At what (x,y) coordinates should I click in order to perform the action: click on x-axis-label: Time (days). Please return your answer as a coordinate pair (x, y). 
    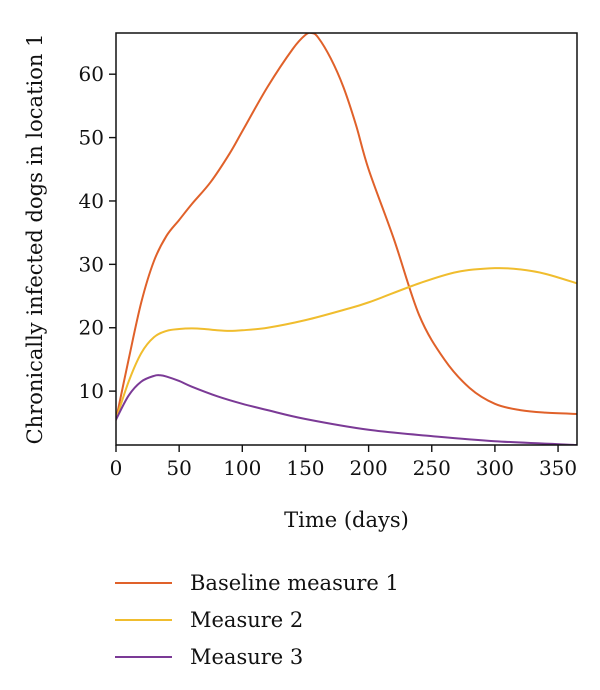
    Looking at the image, I should click on (346, 520).